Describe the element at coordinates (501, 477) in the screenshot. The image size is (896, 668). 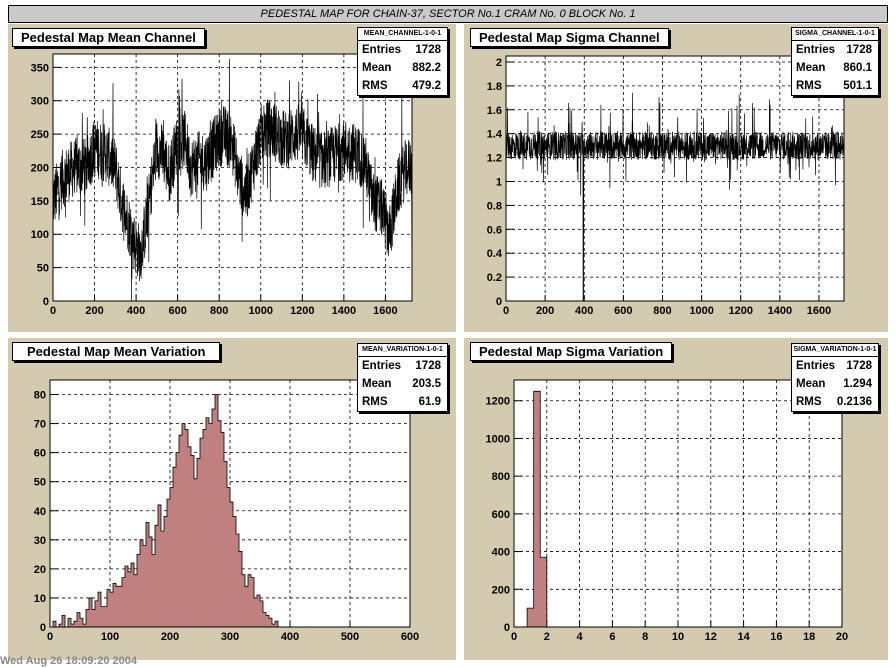
I see `y-tick-label: 800` at that location.